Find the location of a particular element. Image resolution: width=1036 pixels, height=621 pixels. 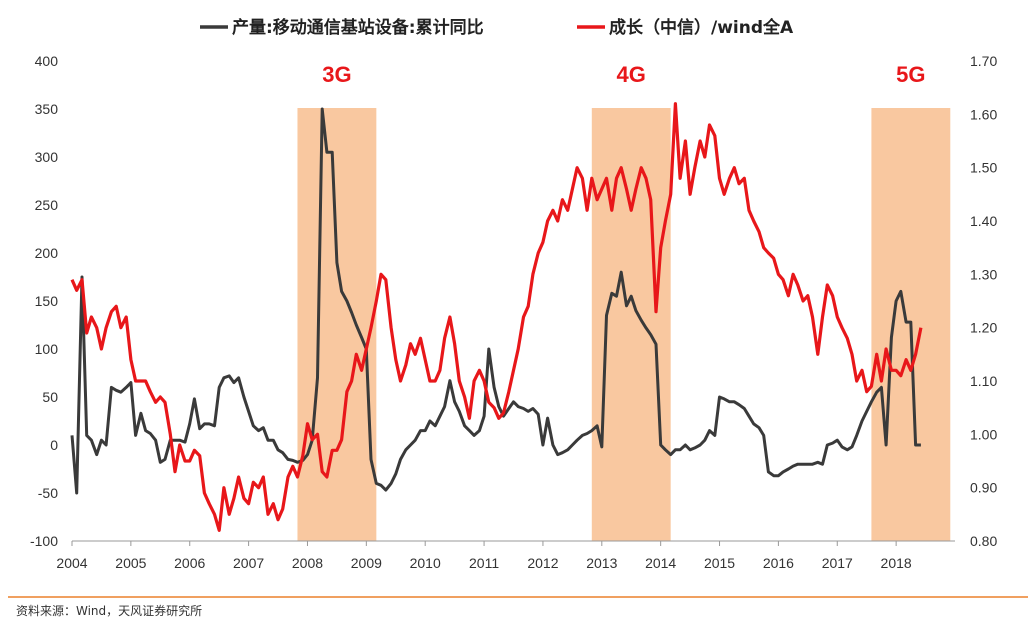

left-tick-label: 250 is located at coordinates (47, 205).